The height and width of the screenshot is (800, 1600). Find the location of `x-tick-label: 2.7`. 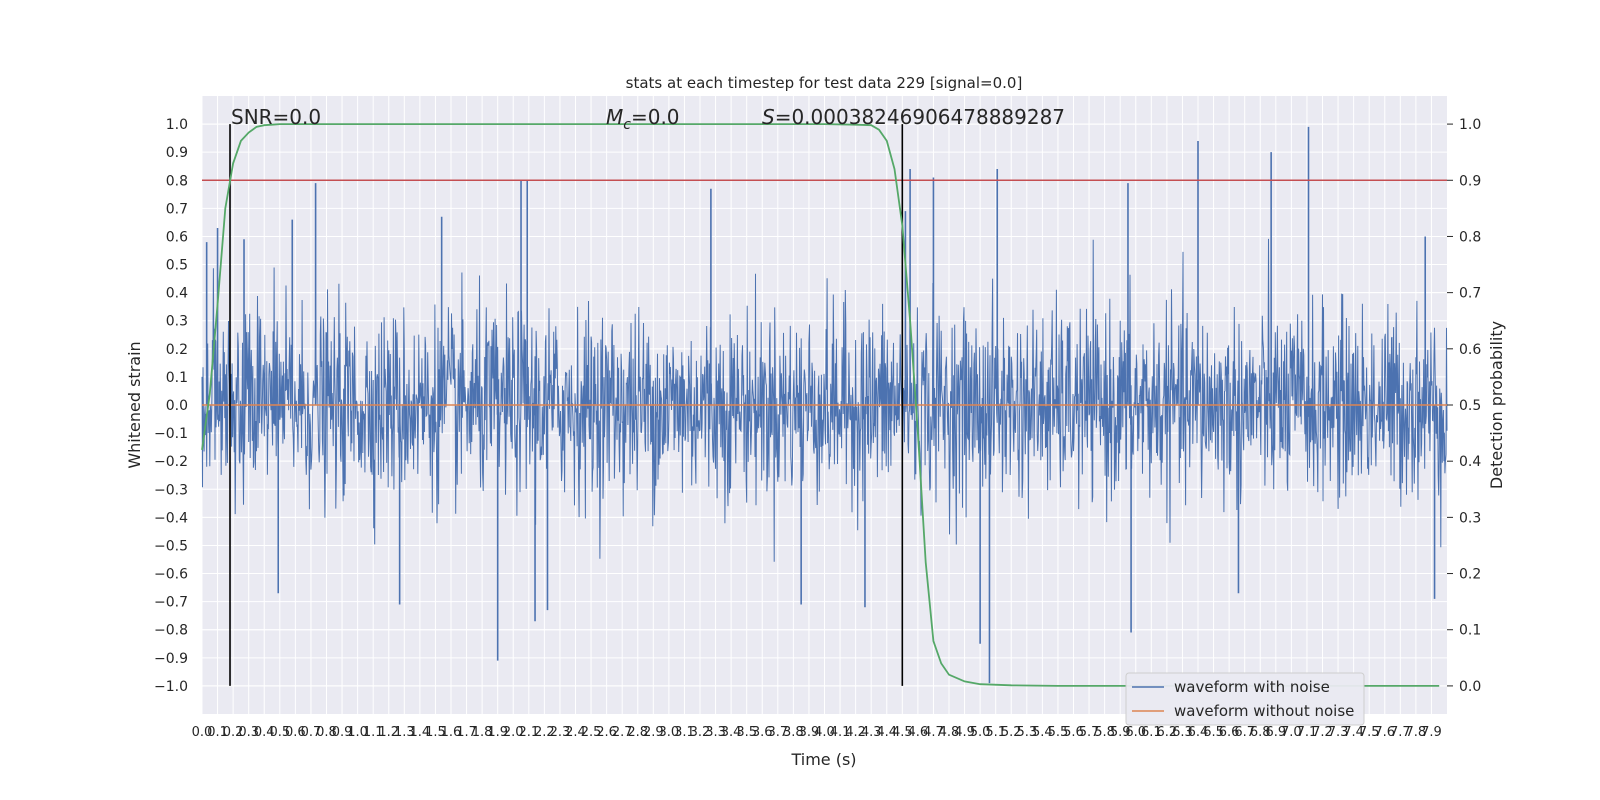

x-tick-label: 2.7 is located at coordinates (622, 732).